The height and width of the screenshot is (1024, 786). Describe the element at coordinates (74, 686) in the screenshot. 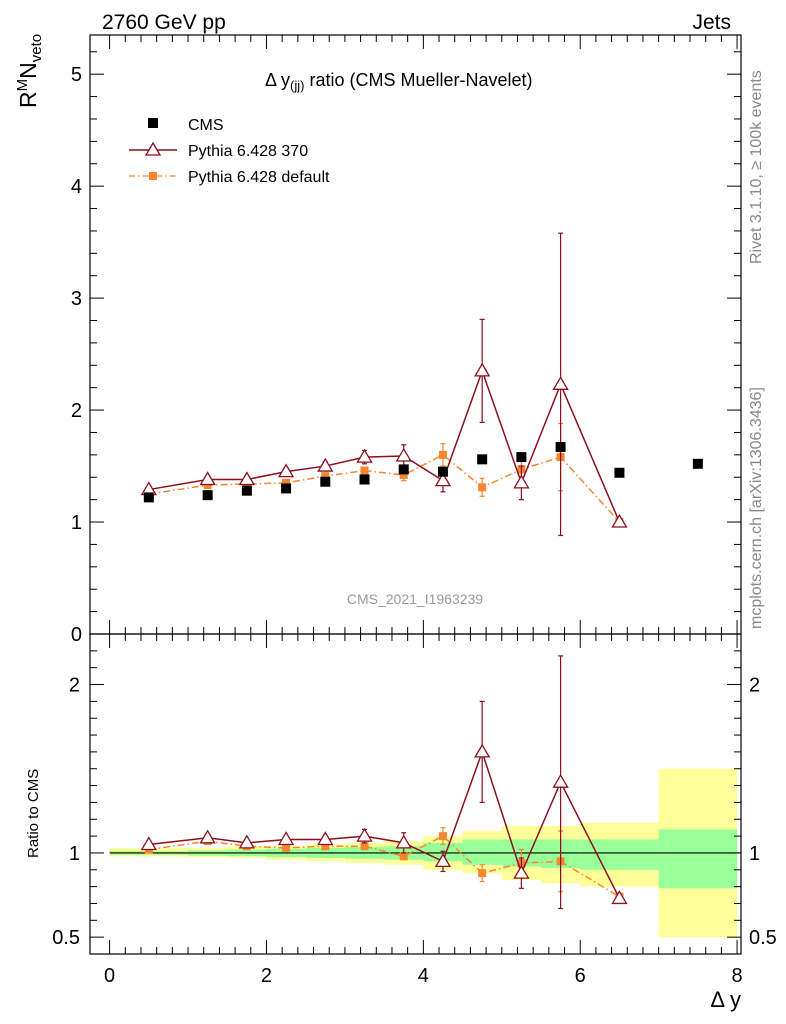

I see `ratio-y-tick-label: 2` at that location.